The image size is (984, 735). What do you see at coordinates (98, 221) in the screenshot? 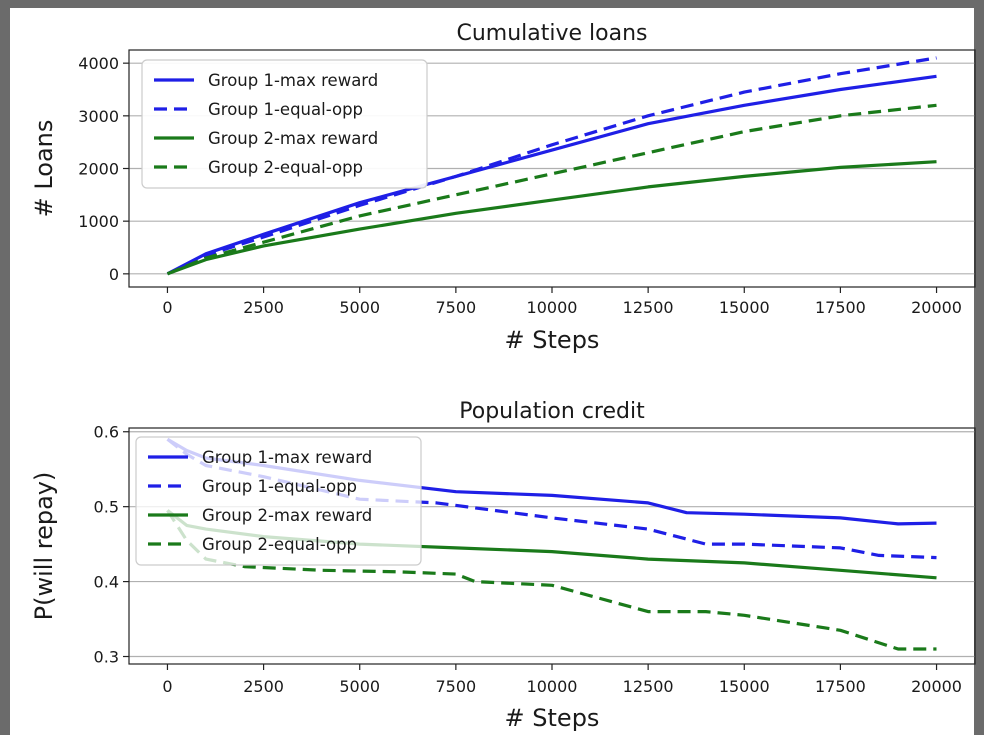
I see `y-tick-label: 1000` at bounding box center [98, 221].